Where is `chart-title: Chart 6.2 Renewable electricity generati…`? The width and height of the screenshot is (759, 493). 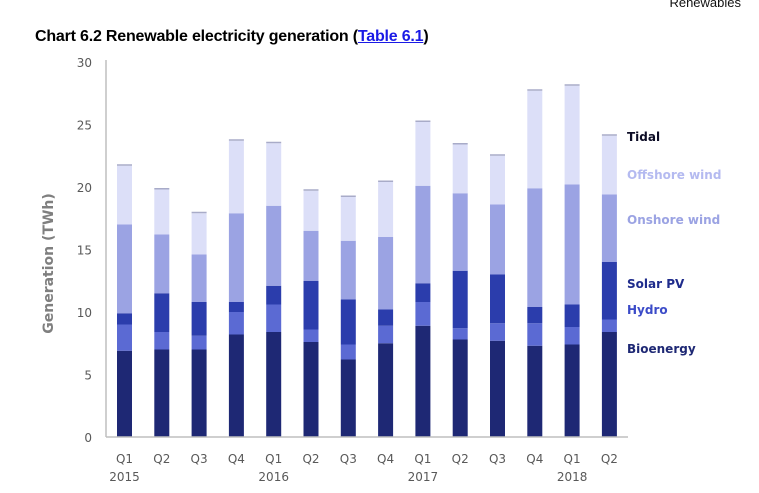 chart-title: Chart 6.2 Renewable electricity generati… is located at coordinates (232, 37).